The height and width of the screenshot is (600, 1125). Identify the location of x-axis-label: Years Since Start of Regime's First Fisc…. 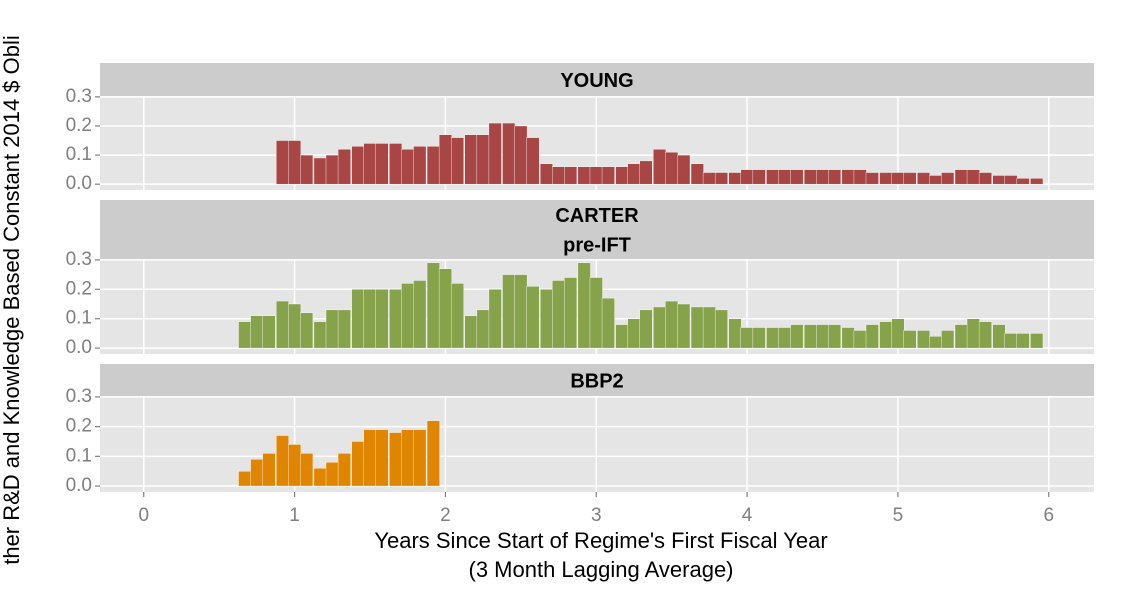
(600, 540).